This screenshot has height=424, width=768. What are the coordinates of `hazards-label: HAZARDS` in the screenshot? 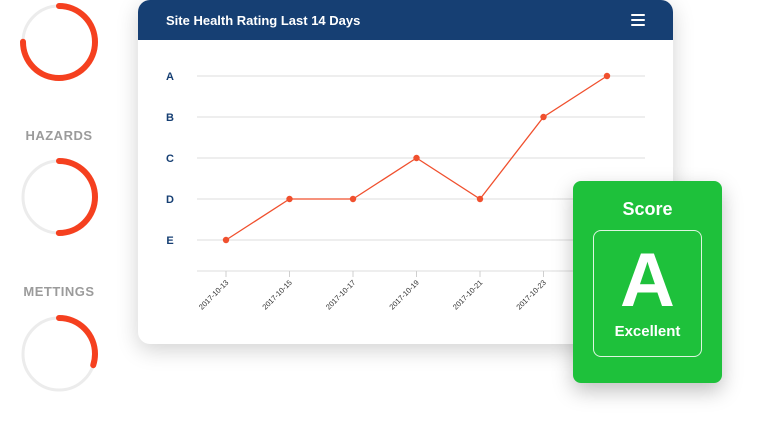 It's located at (59, 135).